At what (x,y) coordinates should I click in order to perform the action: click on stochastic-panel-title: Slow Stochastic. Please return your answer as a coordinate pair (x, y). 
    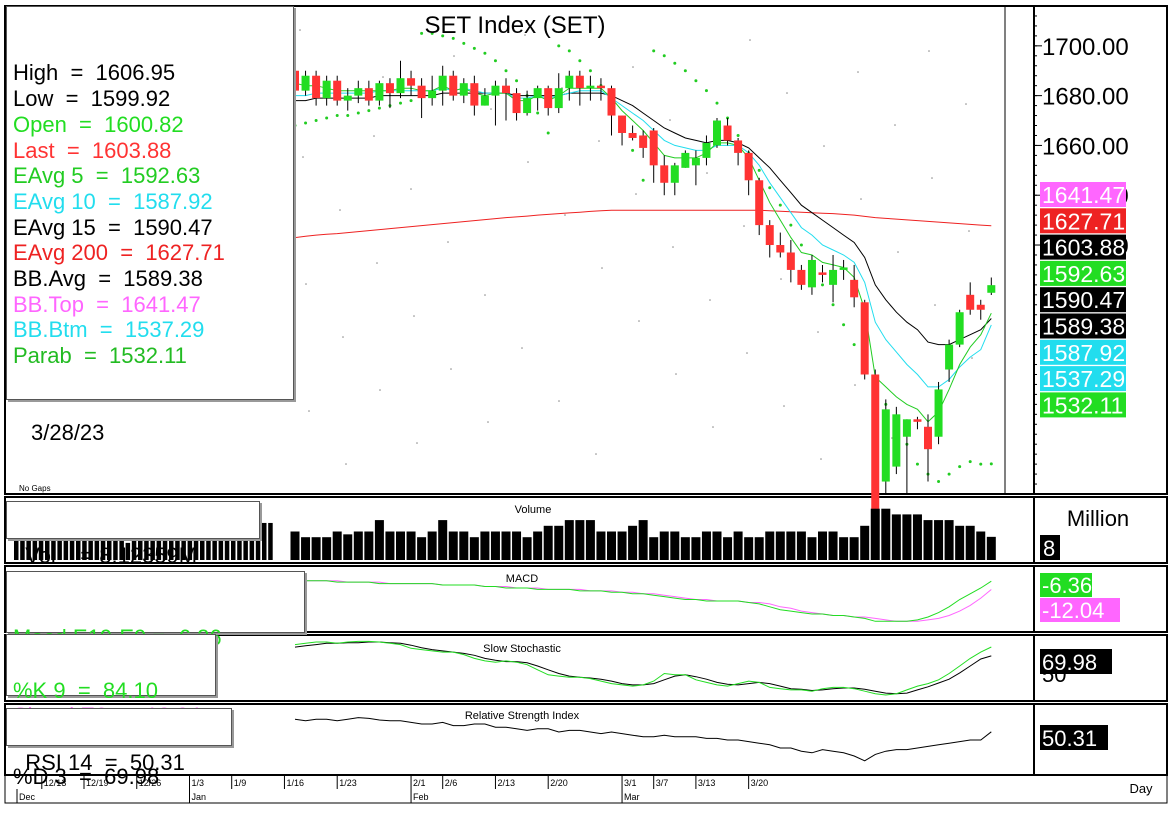
    Looking at the image, I should click on (522, 649).